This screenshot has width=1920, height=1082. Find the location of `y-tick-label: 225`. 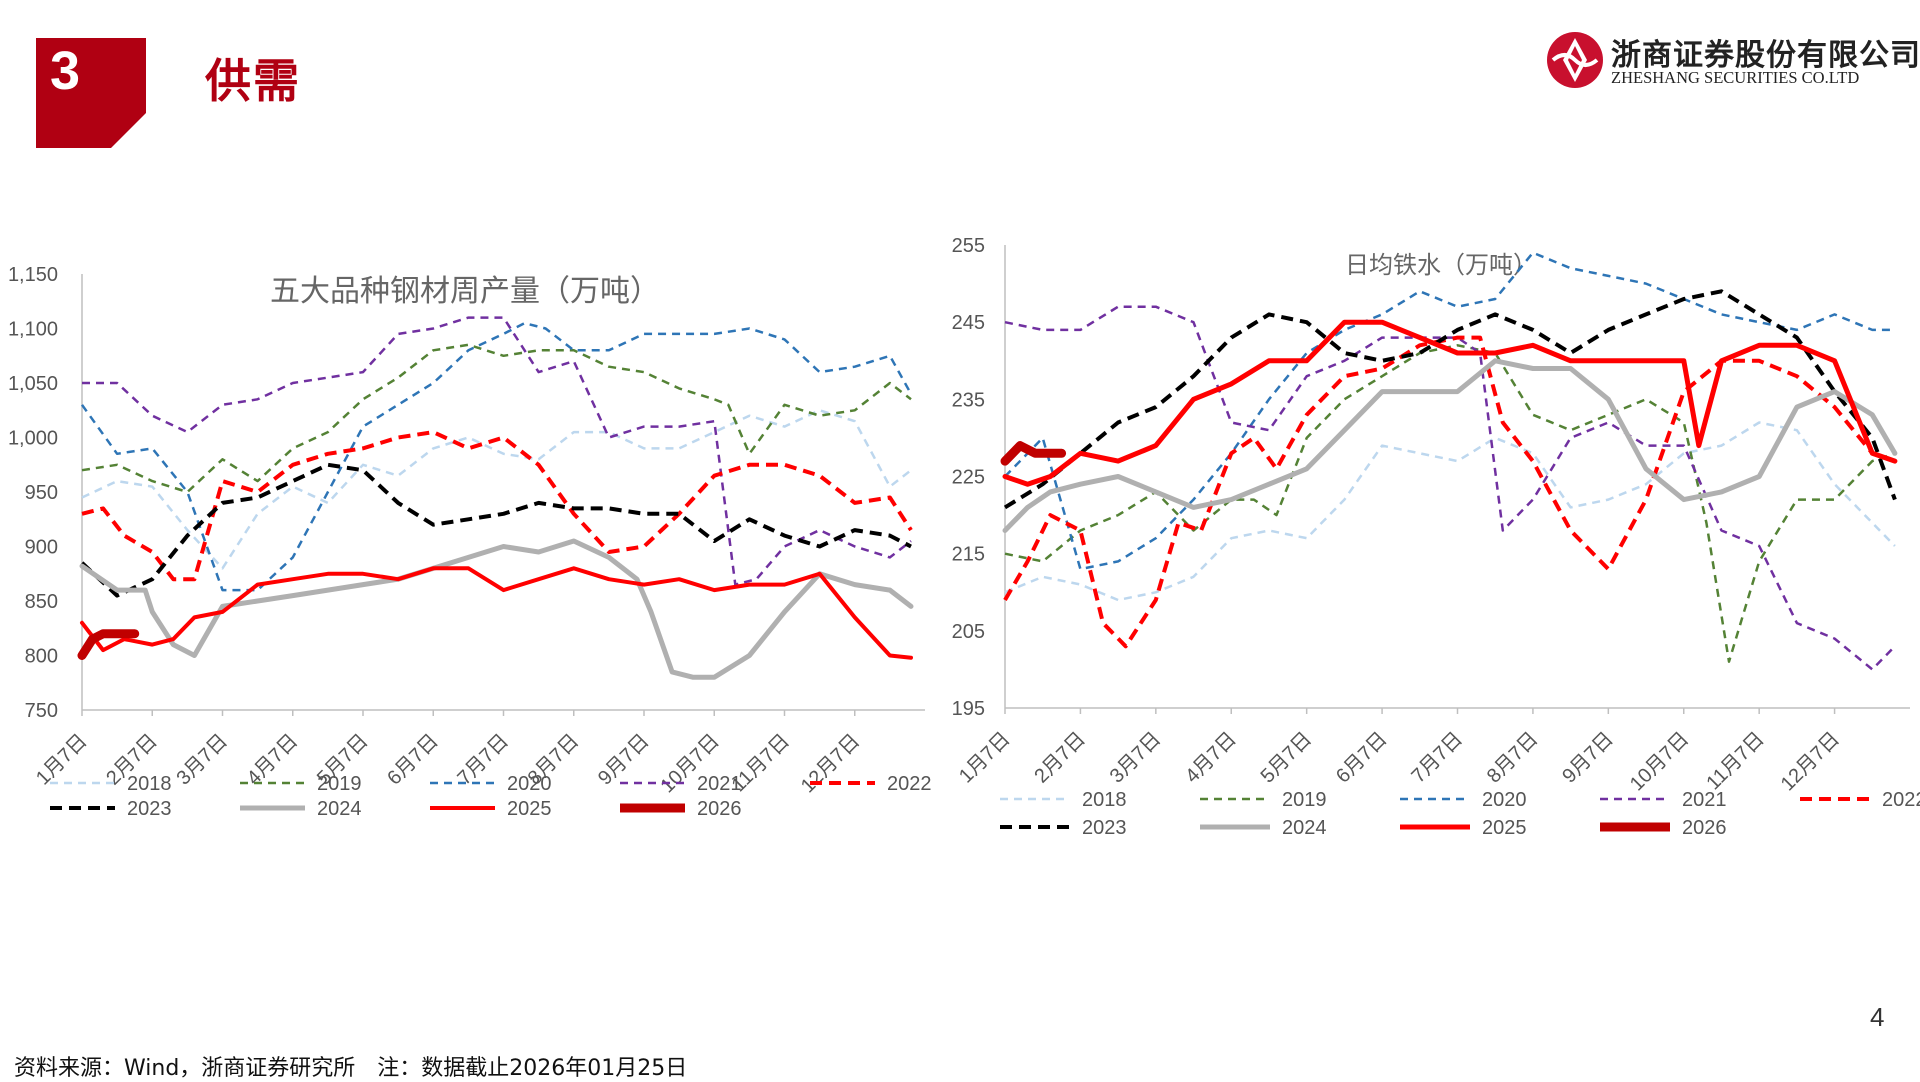

y-tick-label: 225 is located at coordinates (968, 478).